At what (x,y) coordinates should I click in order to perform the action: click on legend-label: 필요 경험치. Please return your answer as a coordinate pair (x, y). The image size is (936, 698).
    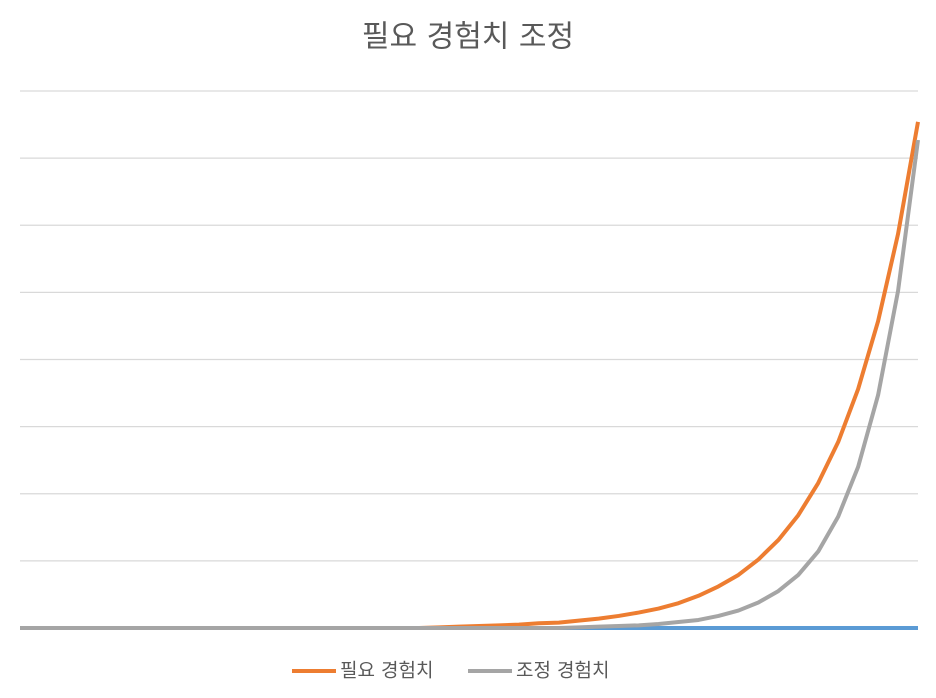
    Looking at the image, I should click on (386, 671).